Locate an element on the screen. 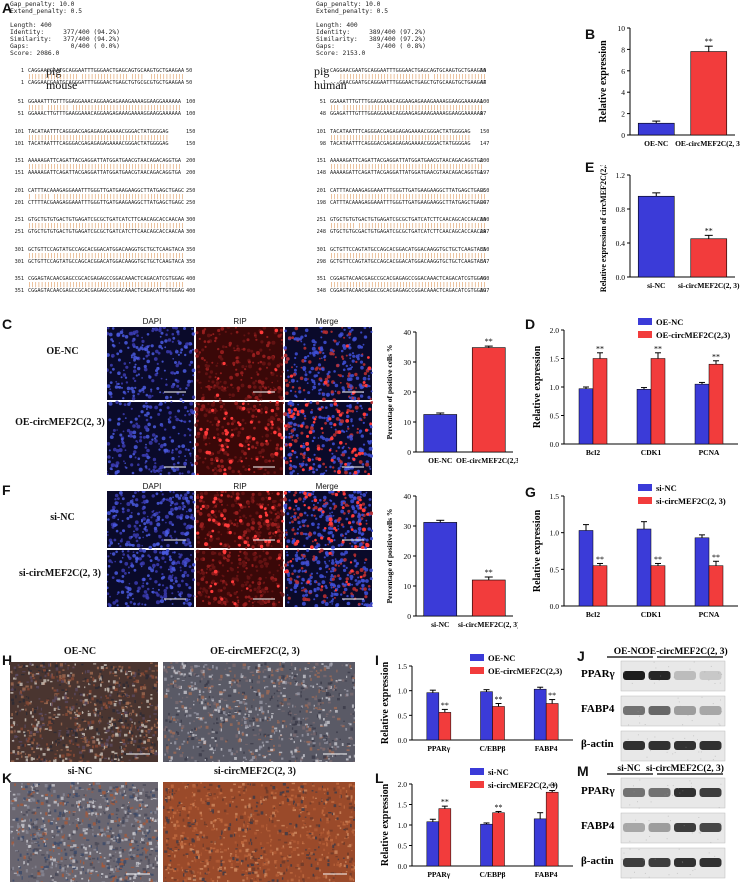  col-label-dapi-c: DAPI is located at coordinates (152, 321).